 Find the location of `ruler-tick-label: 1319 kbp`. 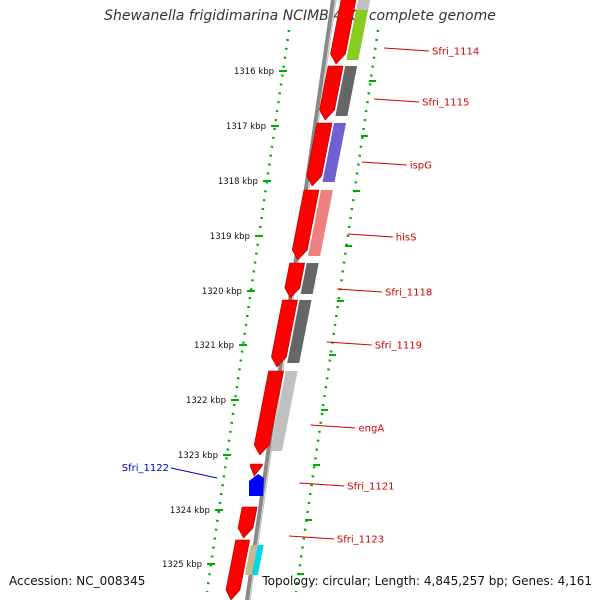

ruler-tick-label: 1319 kbp is located at coordinates (230, 237).